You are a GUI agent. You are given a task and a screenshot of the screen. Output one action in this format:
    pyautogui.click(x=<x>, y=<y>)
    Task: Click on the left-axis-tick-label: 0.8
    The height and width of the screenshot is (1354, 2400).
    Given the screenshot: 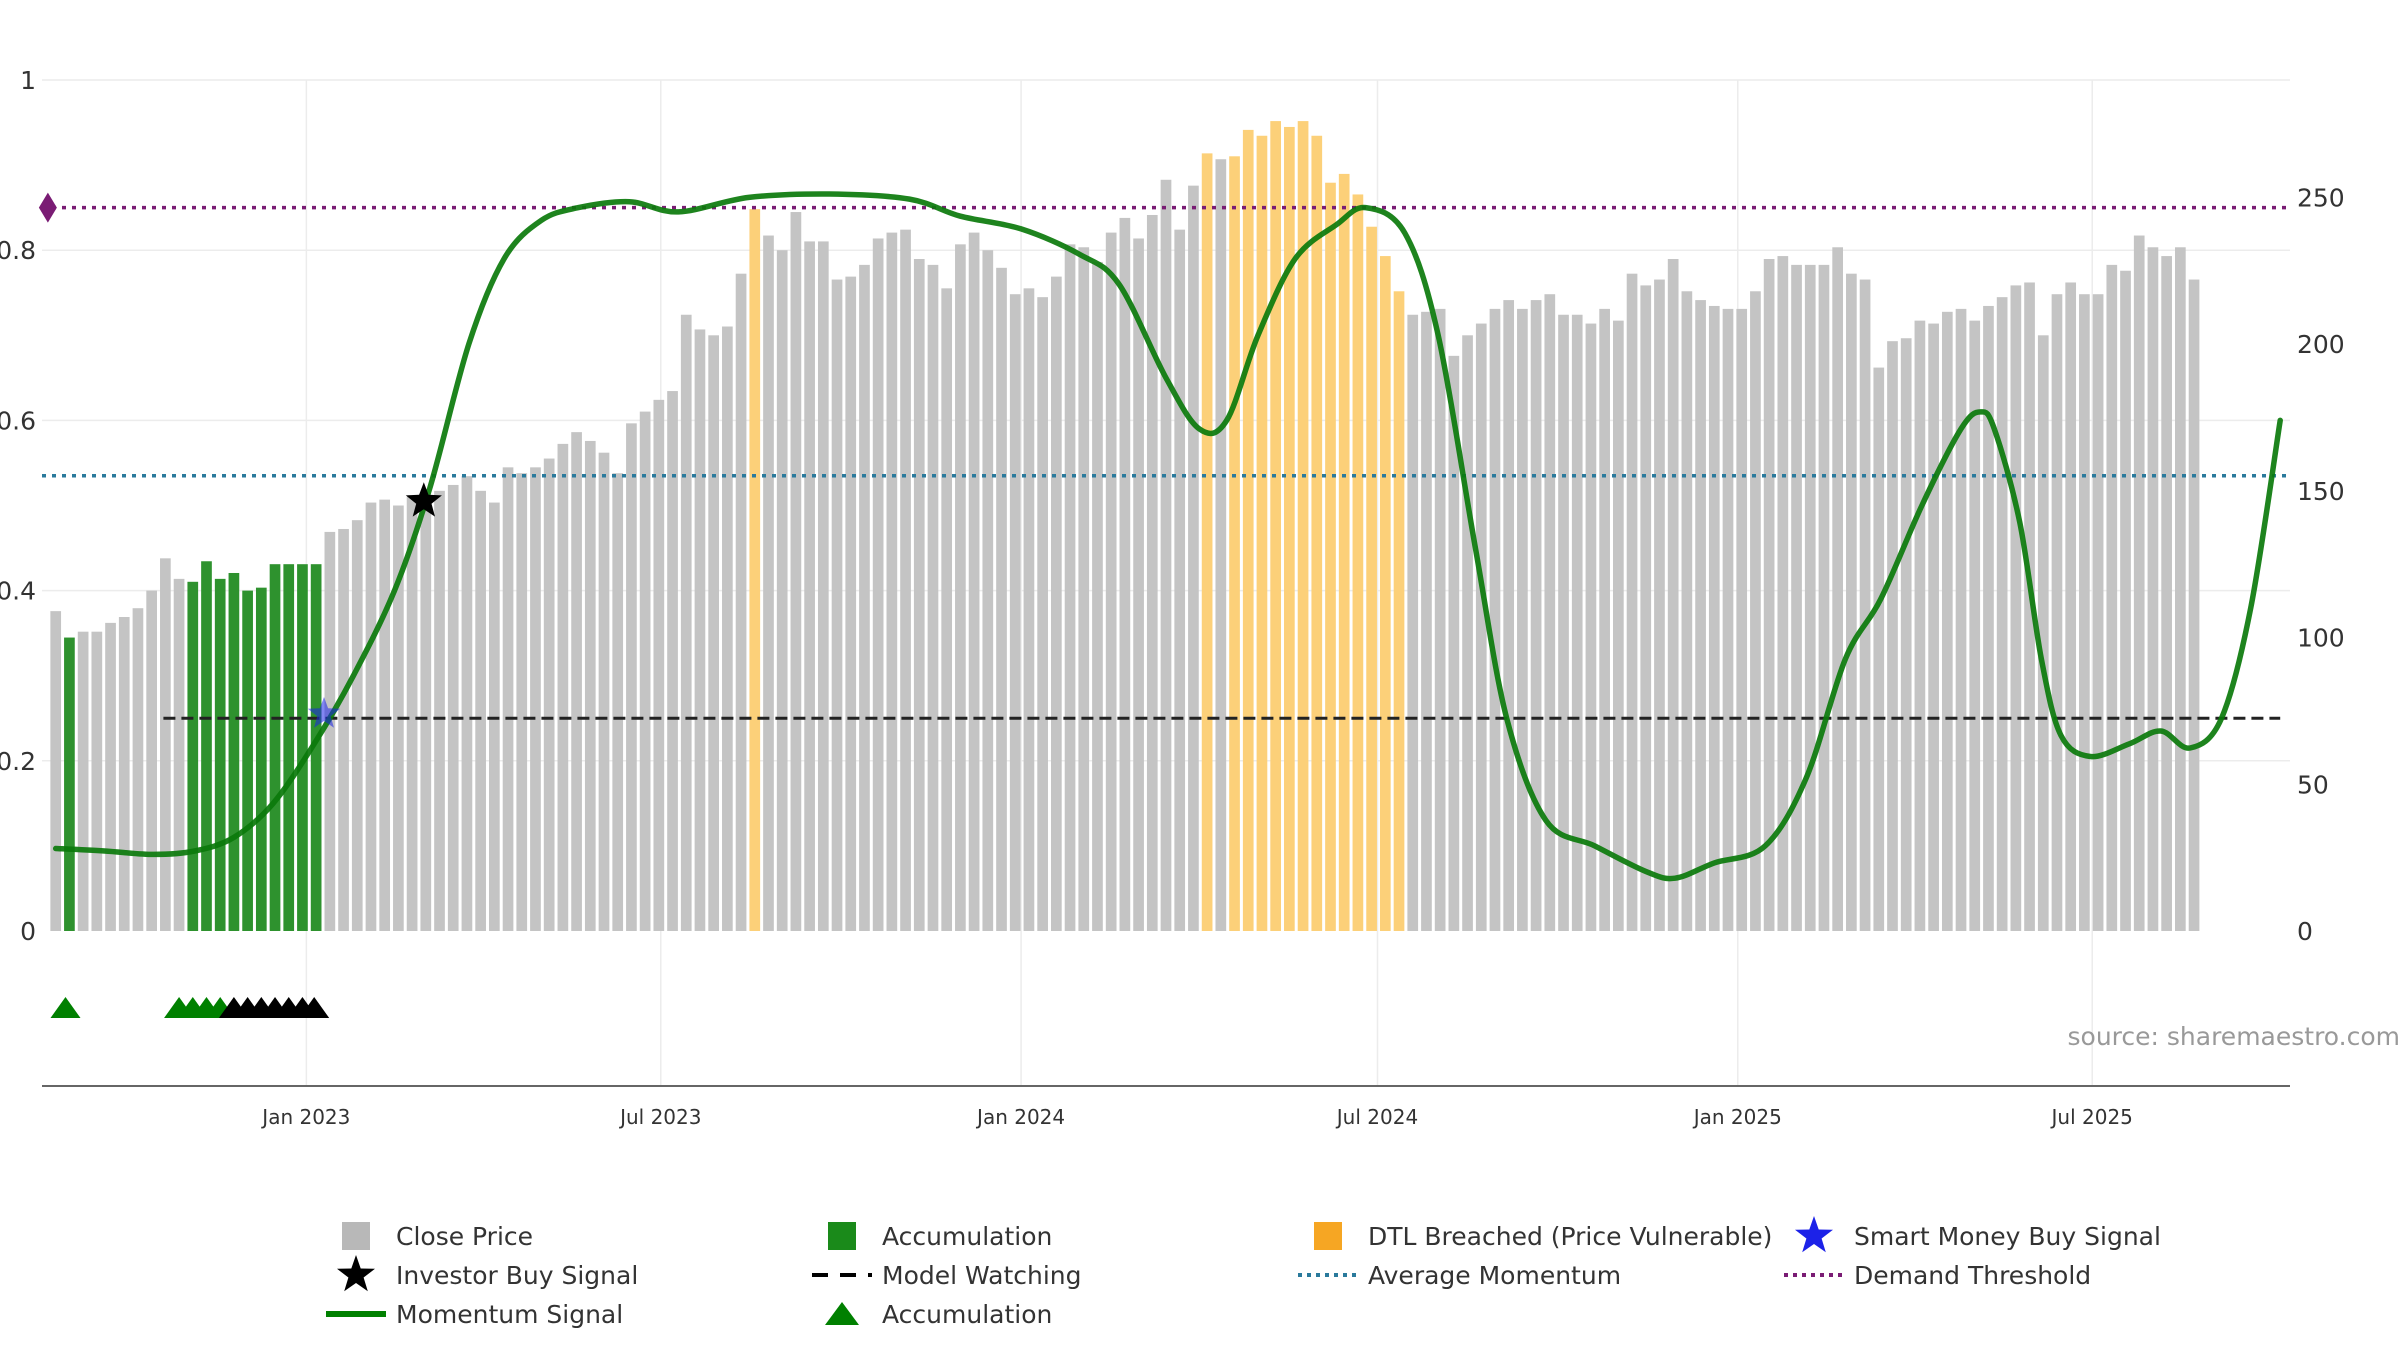 What is the action you would take?
    pyautogui.click(x=18, y=250)
    